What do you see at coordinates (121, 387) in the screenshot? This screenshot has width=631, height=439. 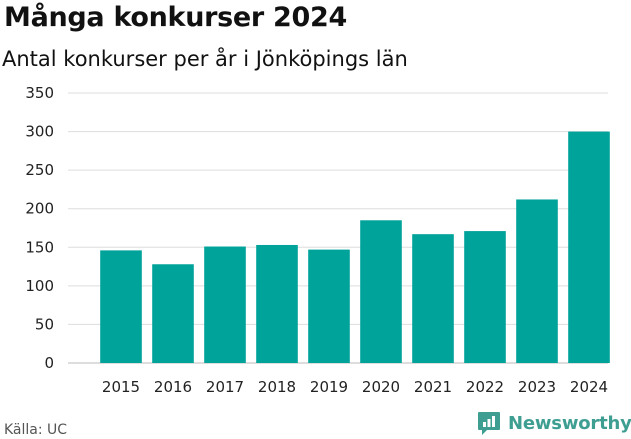 I see `x-tick-label: 2015` at bounding box center [121, 387].